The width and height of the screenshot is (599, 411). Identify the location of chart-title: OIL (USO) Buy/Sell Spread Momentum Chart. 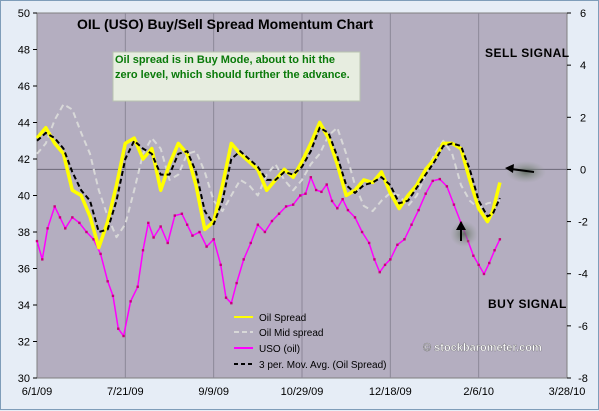
(225, 24).